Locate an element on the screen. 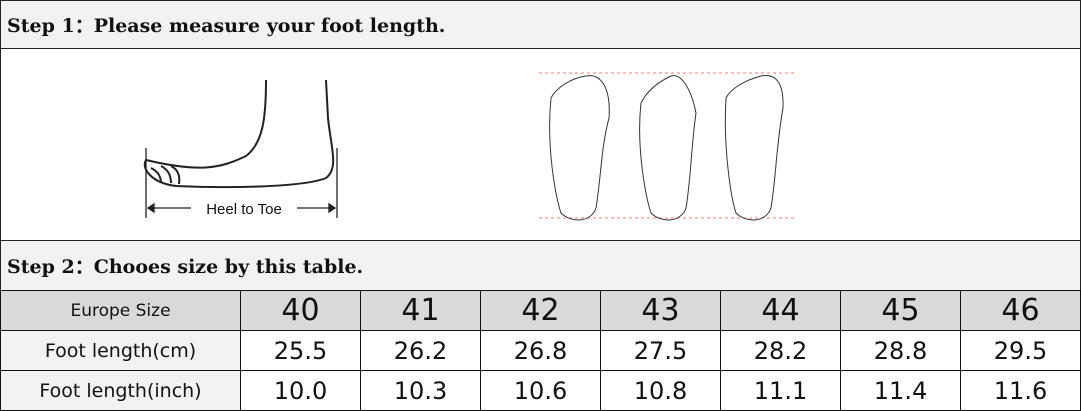  cell: 41 is located at coordinates (420, 310).